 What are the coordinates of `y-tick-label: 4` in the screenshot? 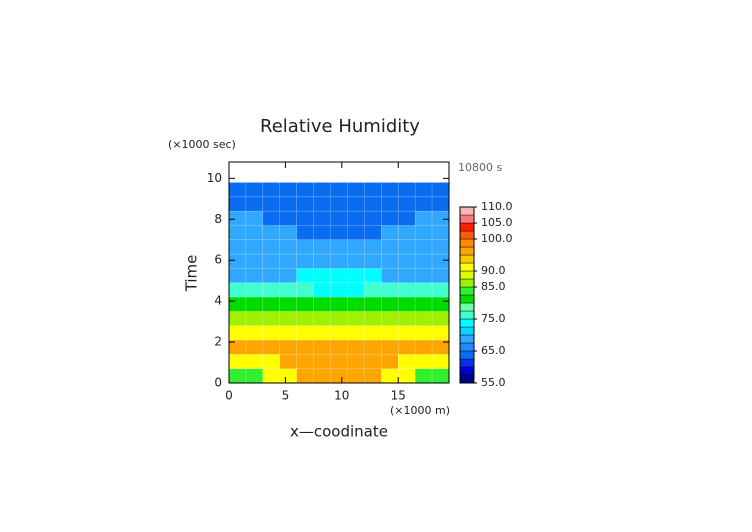 It's located at (218, 301).